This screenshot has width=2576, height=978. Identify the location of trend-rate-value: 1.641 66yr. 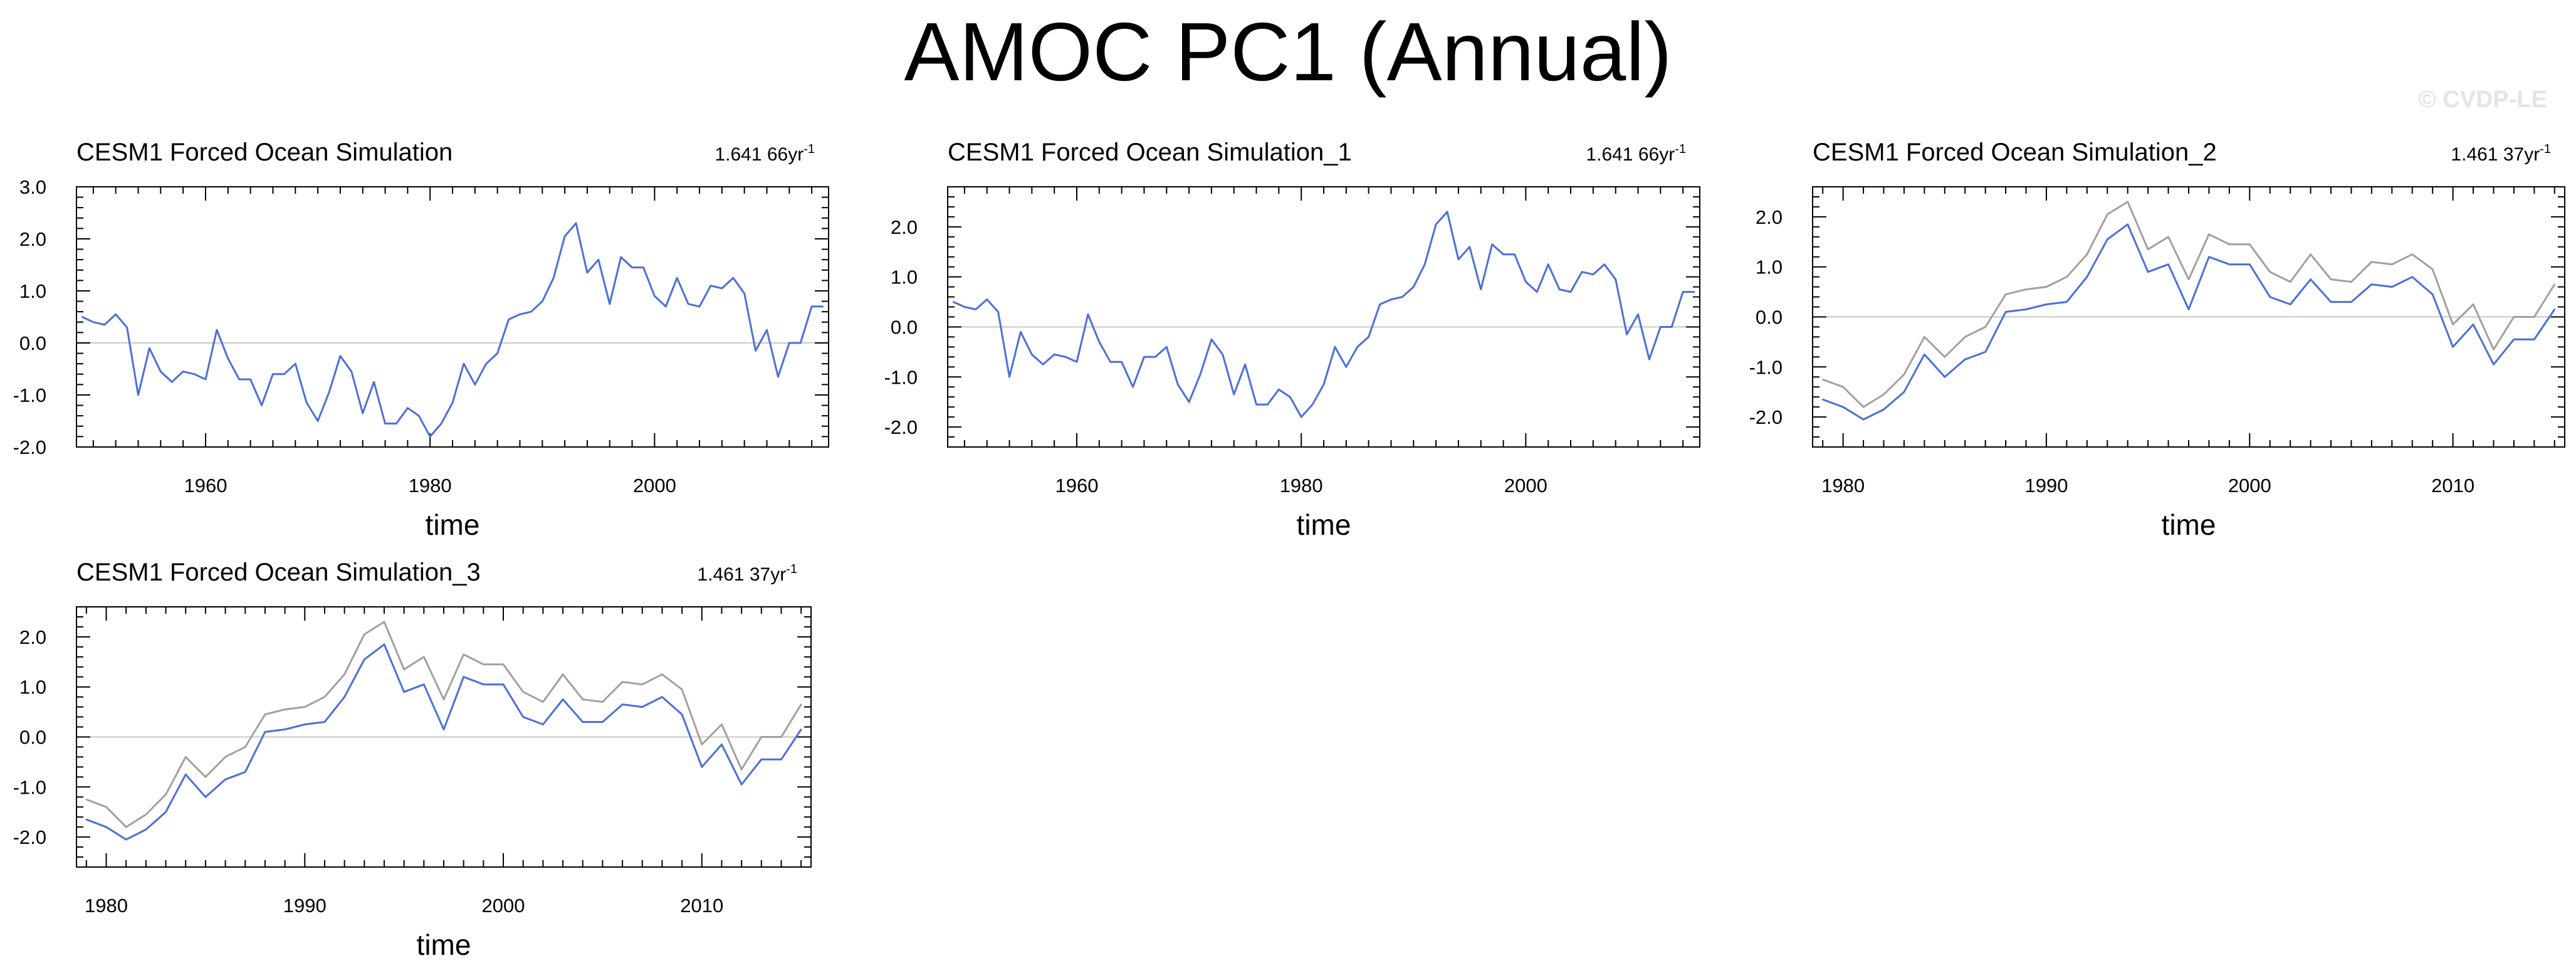
(759, 154).